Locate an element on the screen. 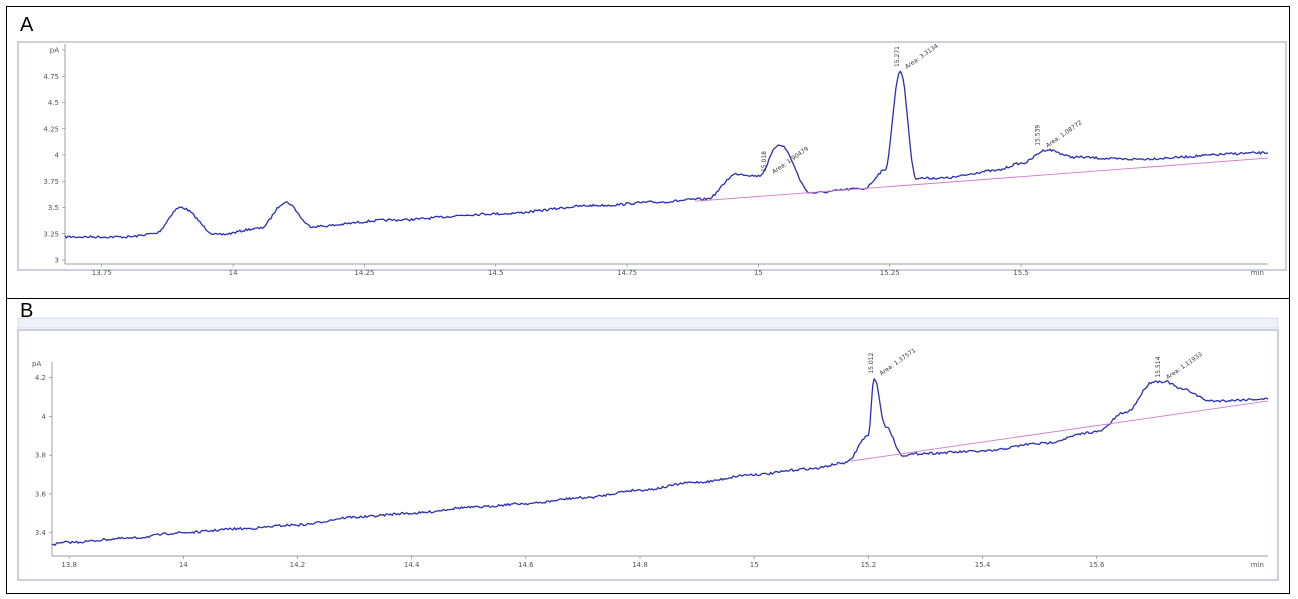 This screenshot has width=1298, height=599. panel-a-x-tick-label: 14.75 is located at coordinates (627, 273).